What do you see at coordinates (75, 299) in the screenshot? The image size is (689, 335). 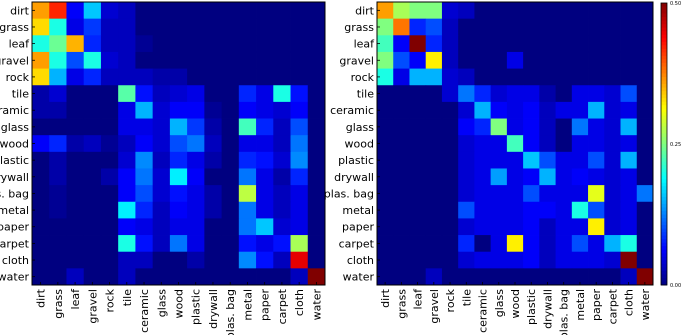 I see `x-tick-label: leaf` at bounding box center [75, 299].